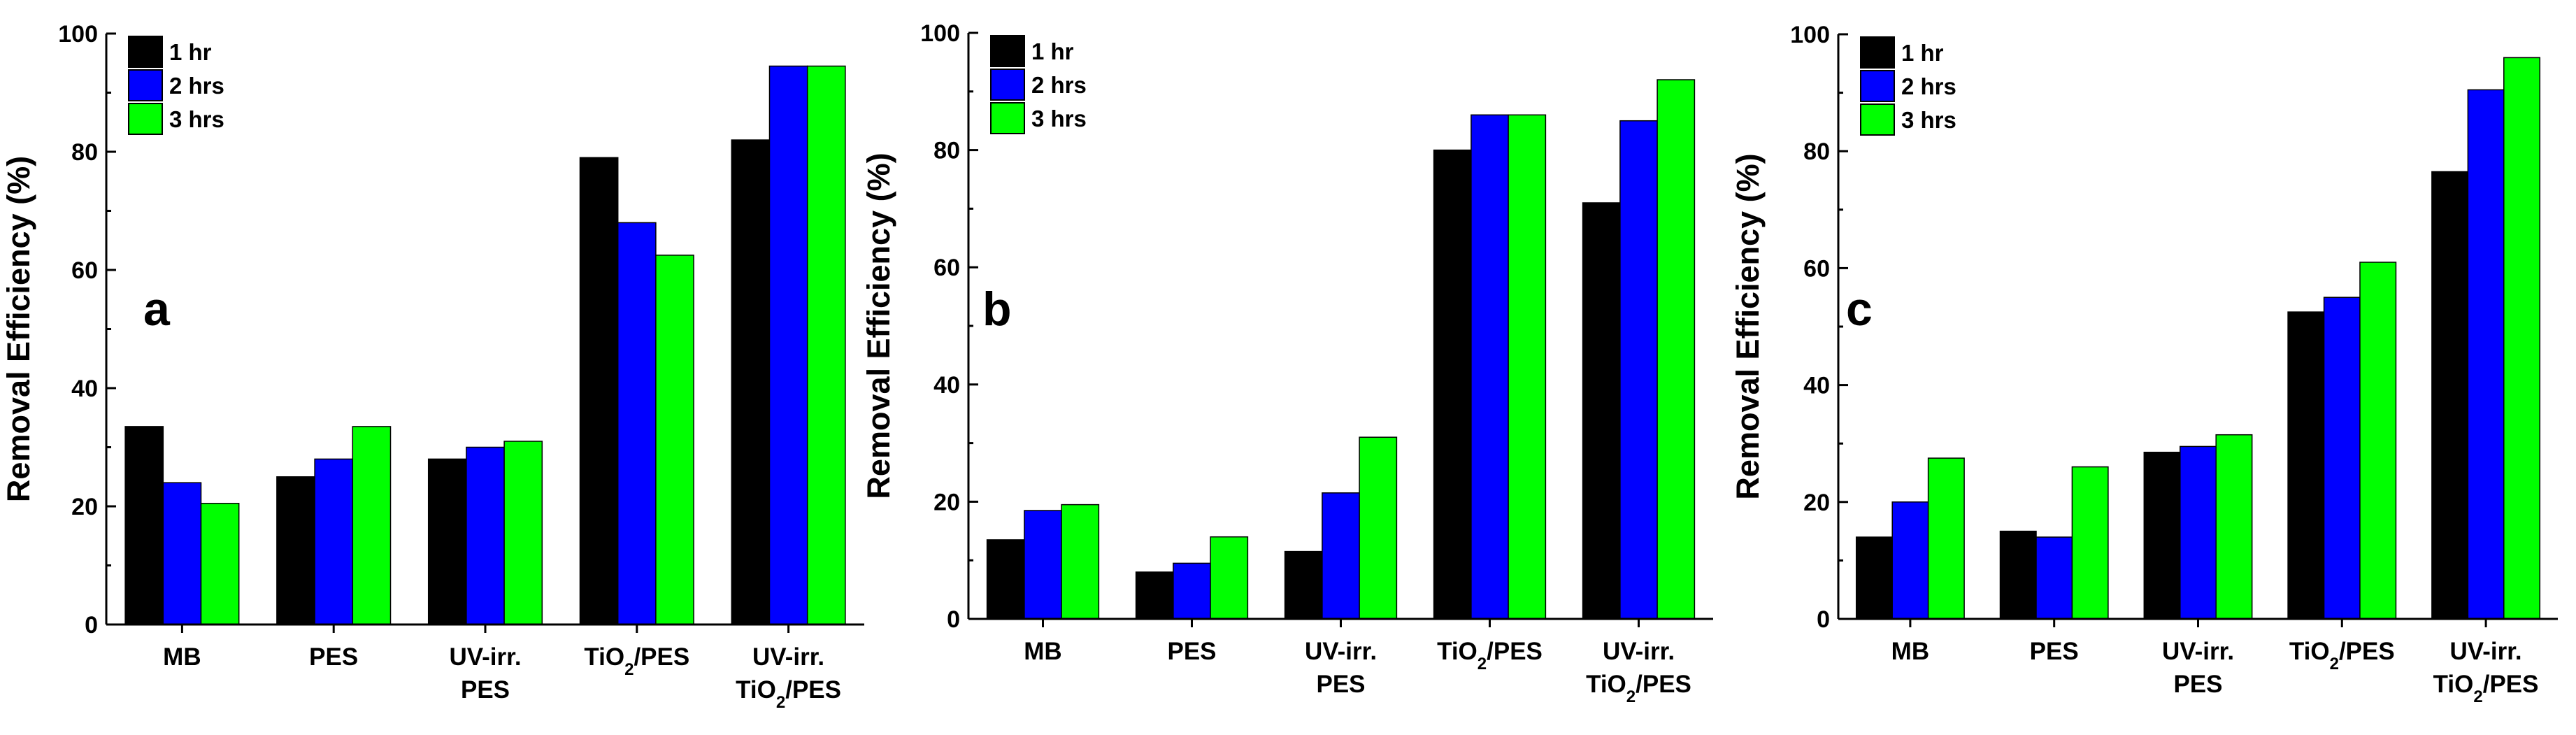  What do you see at coordinates (1859, 309) in the screenshot?
I see `panel-label: c` at bounding box center [1859, 309].